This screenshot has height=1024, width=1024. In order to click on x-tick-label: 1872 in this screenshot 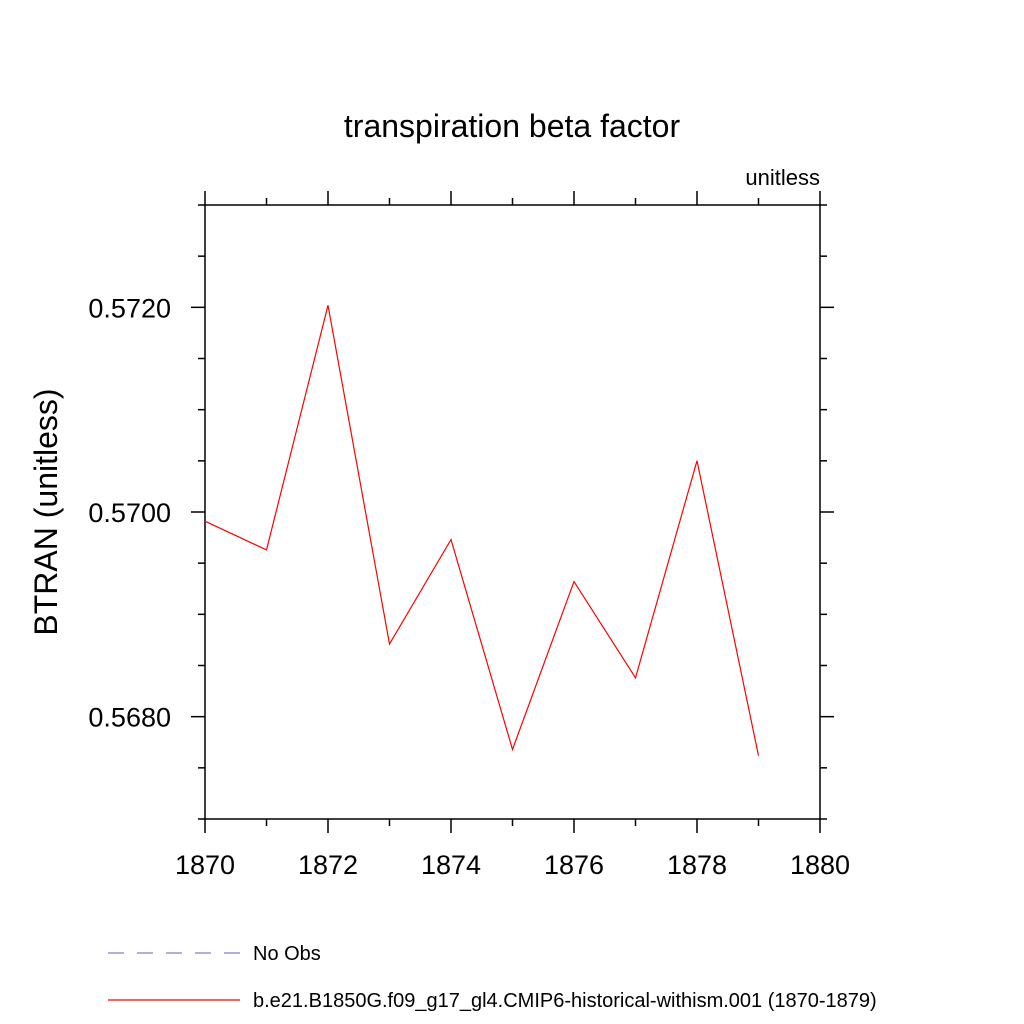, I will do `click(328, 865)`.